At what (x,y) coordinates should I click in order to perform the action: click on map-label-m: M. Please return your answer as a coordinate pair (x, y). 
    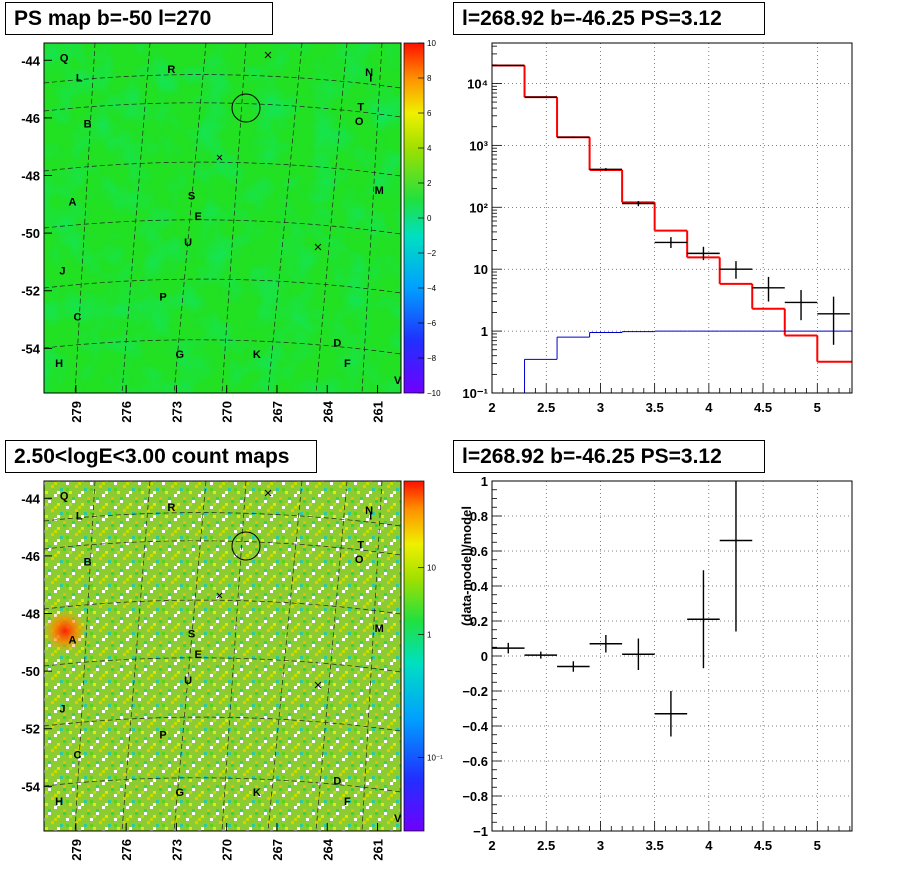
    Looking at the image, I should click on (379, 629).